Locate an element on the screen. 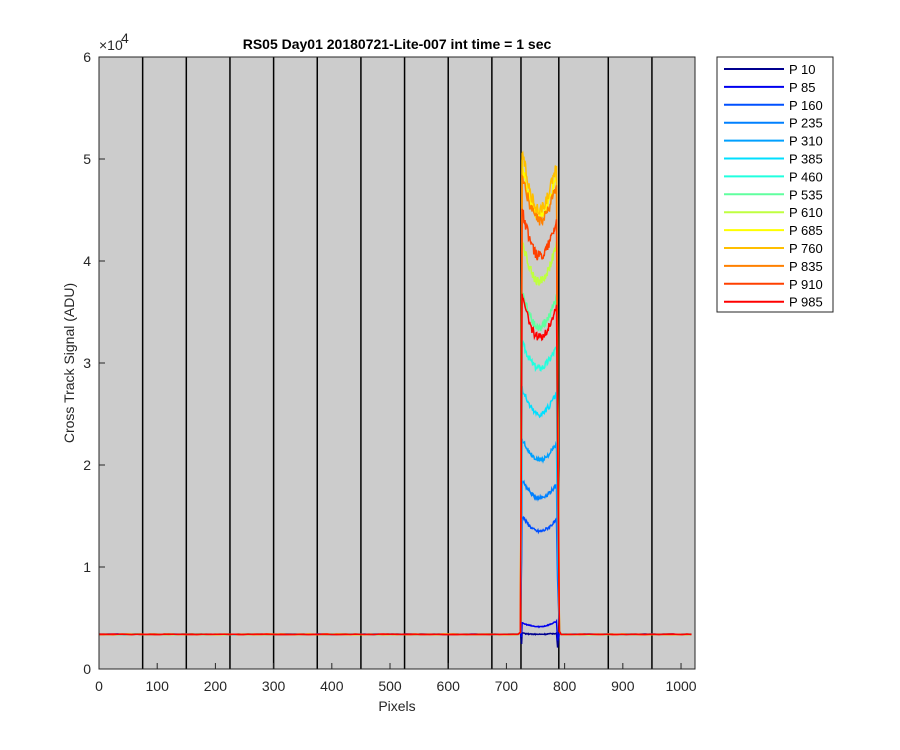 This screenshot has width=900, height=750. x-tick-label: 400 is located at coordinates (332, 686).